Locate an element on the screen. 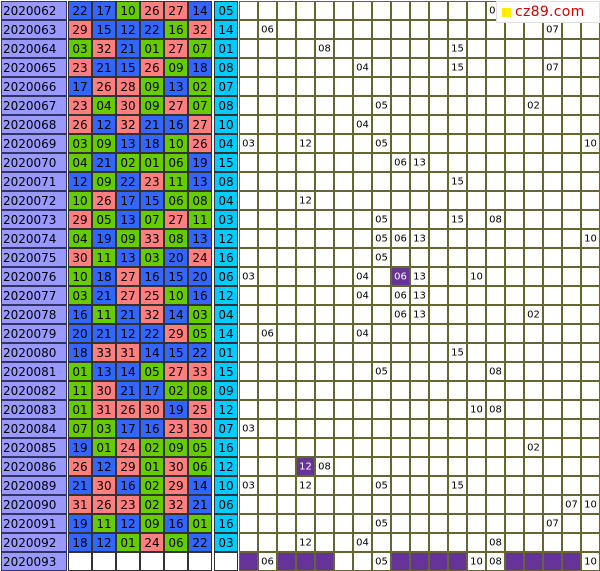  red-ball-number: 20 is located at coordinates (175, 258).